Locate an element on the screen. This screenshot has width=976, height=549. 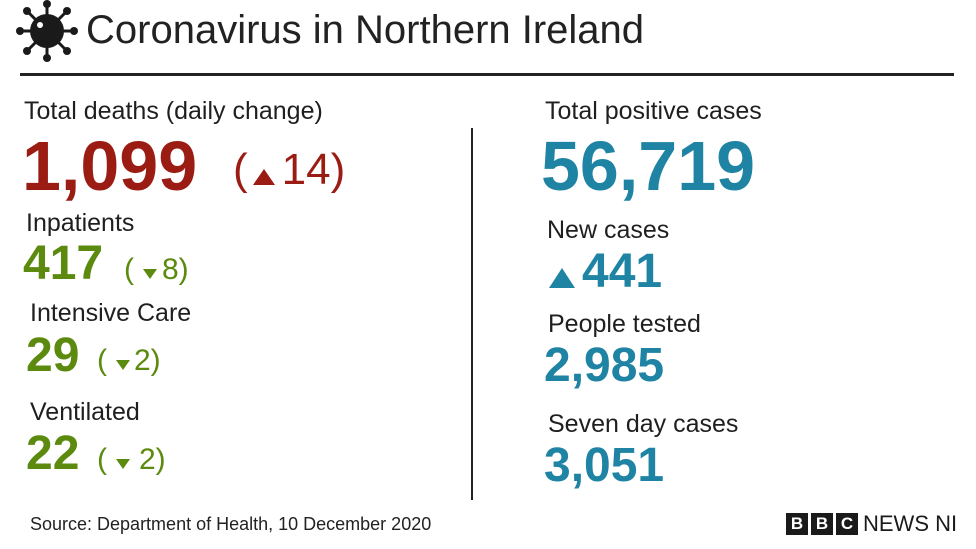
vent-change-value: 2) is located at coordinates (152, 459).